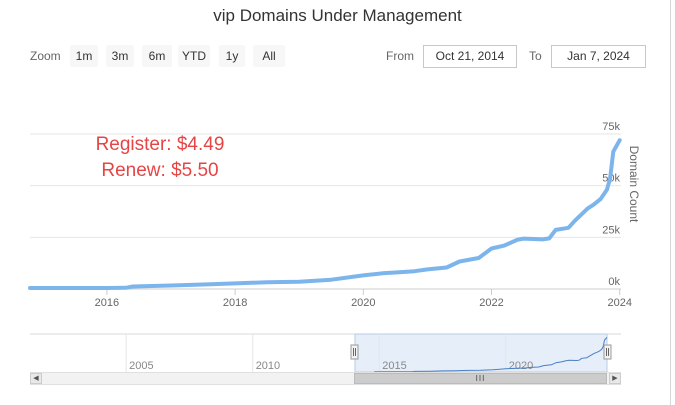 Image resolution: width=675 pixels, height=405 pixels. I want to click on x-tick-label: 2016, so click(107, 303).